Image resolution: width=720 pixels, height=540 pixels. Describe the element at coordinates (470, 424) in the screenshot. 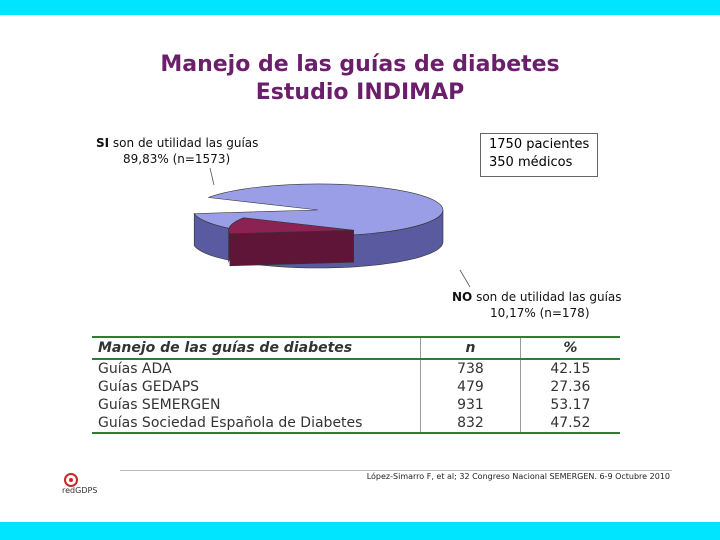

I see `table-cell-n: 832` at that location.